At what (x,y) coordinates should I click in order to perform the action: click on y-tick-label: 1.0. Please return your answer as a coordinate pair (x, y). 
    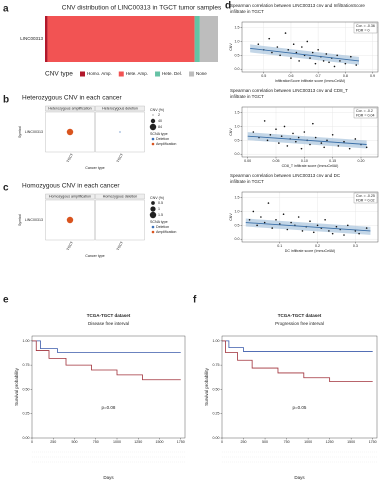
    Looking at the image, I should click on (237, 211).